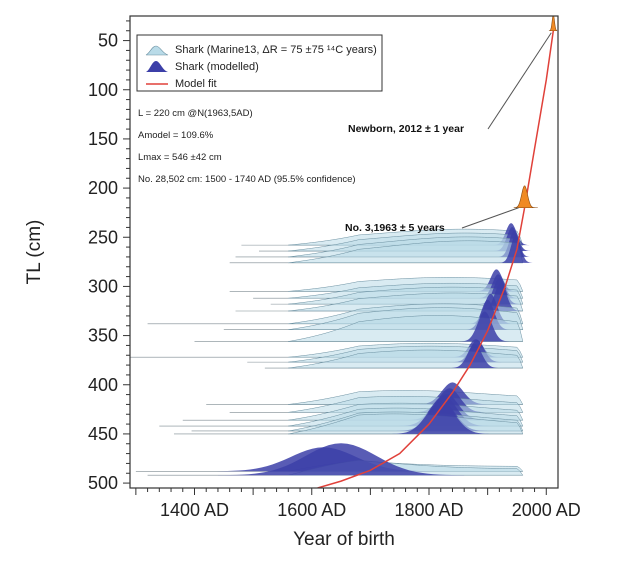  What do you see at coordinates (103, 385) in the screenshot?
I see `y-tick-label: 400` at bounding box center [103, 385].